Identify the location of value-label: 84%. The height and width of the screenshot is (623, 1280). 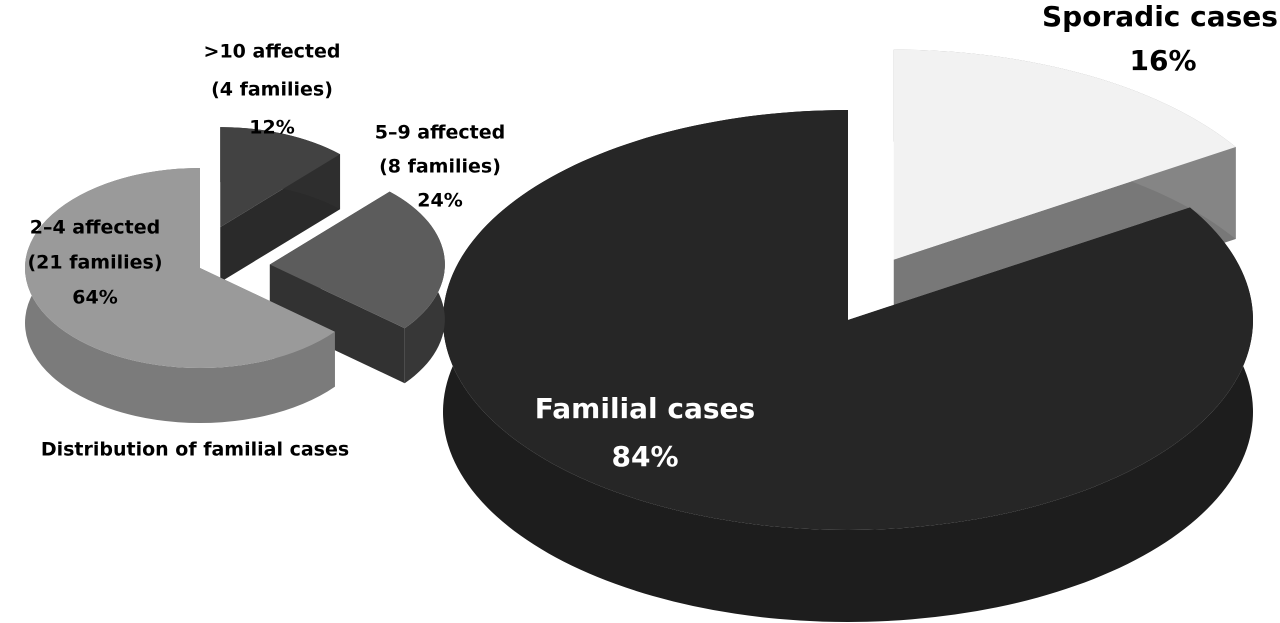
(644, 456).